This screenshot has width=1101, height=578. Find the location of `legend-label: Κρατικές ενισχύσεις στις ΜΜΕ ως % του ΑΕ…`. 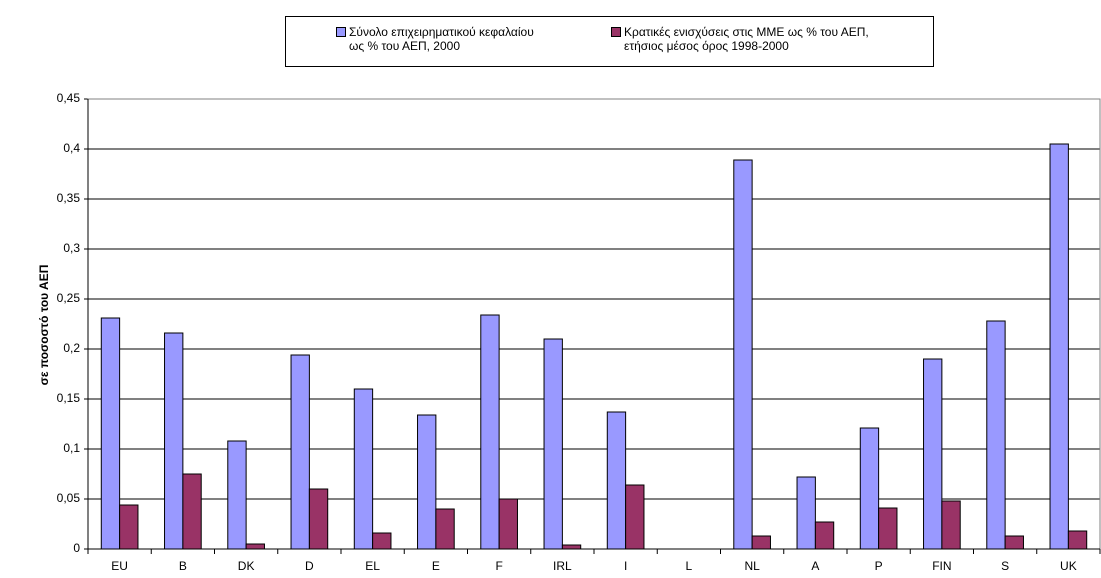

legend-label: Κρατικές ενισχύσεις στις ΜΜΕ ως % του ΑΕ… is located at coordinates (746, 39).